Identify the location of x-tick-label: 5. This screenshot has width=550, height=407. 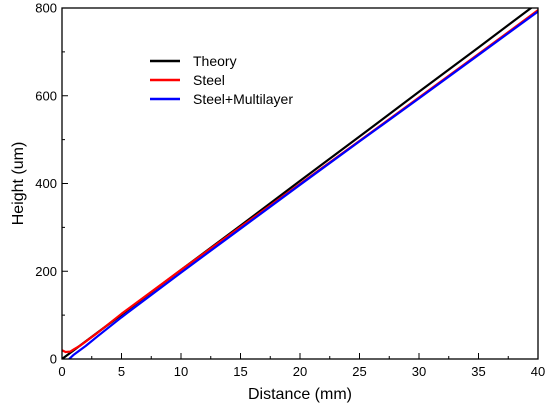
(121, 371).